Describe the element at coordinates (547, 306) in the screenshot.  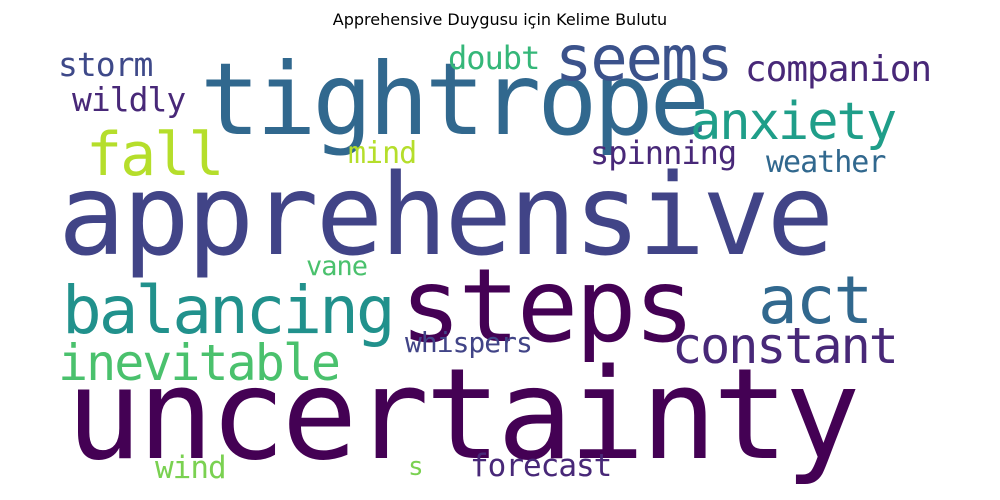
I see `word-steps: steps` at that location.